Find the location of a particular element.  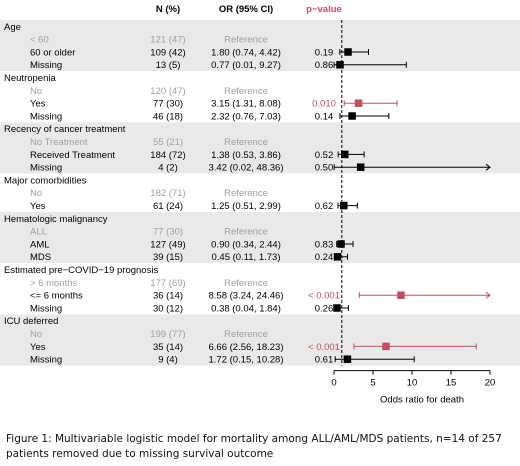

row-or: 0.90 (0.34, 2.44) is located at coordinates (246, 244).